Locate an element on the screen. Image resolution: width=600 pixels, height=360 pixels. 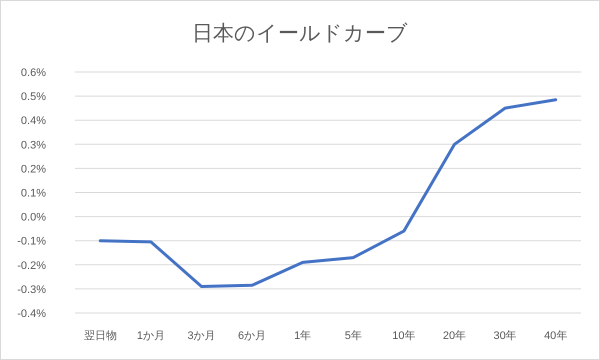
y-tick-label: 0.0% is located at coordinates (33, 218).